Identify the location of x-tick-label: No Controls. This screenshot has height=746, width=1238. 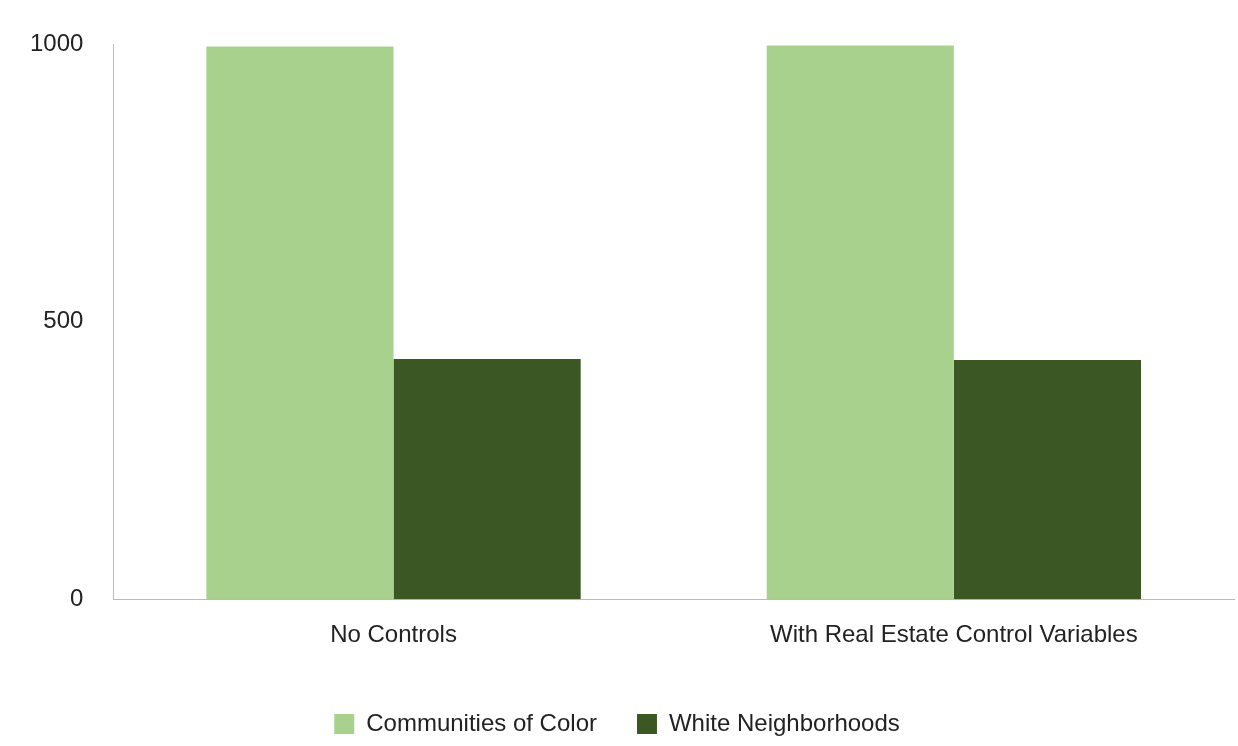
(393, 634).